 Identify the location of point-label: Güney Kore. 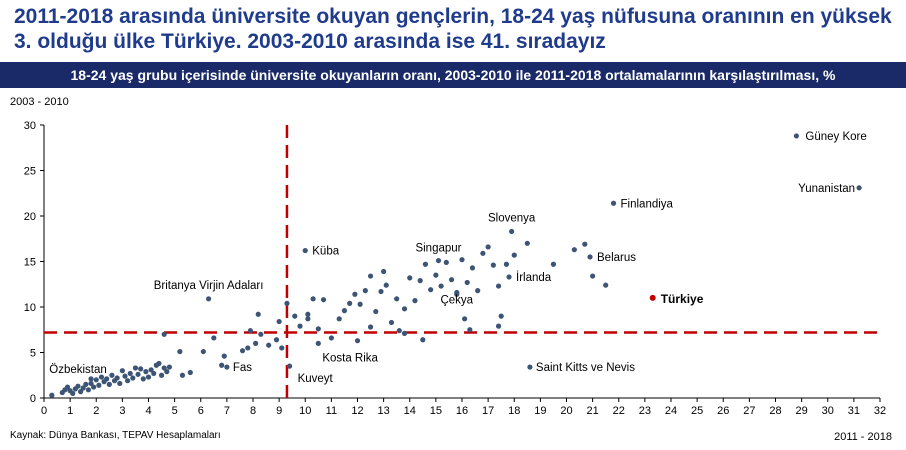
(835, 137).